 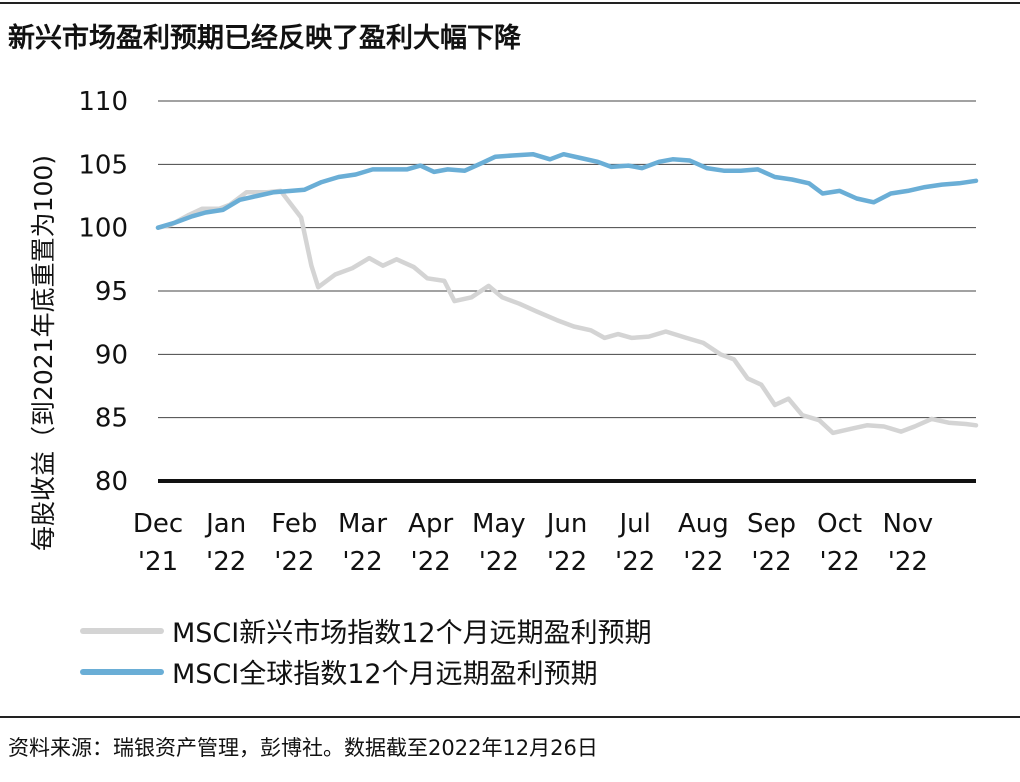 I want to click on legend-item-em: MSCI新兴市场指数12个月远期盈利预期, so click(x=366, y=630).